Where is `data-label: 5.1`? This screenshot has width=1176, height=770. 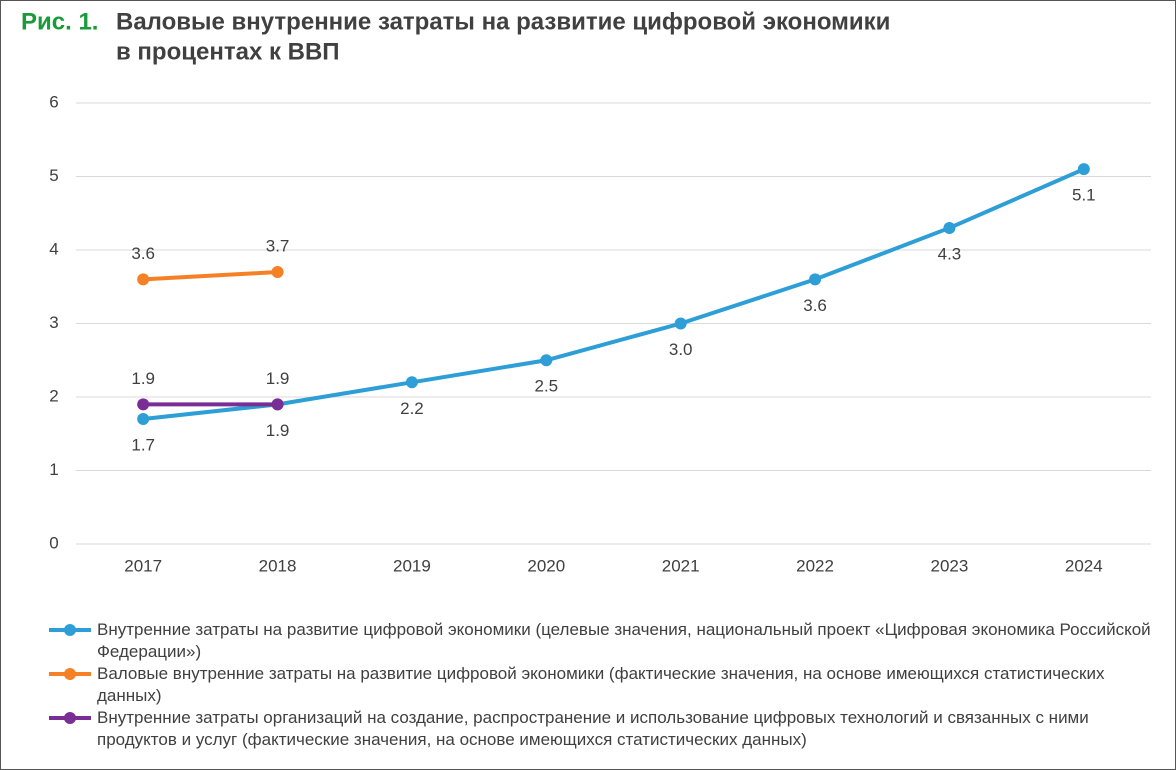 data-label: 5.1 is located at coordinates (1084, 195).